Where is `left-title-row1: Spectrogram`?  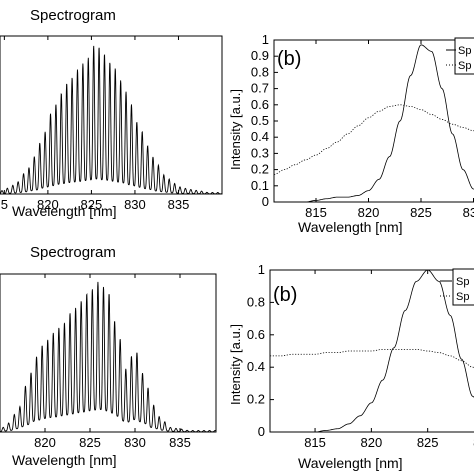
left-title-row1: Spectrogram is located at coordinates (73, 15).